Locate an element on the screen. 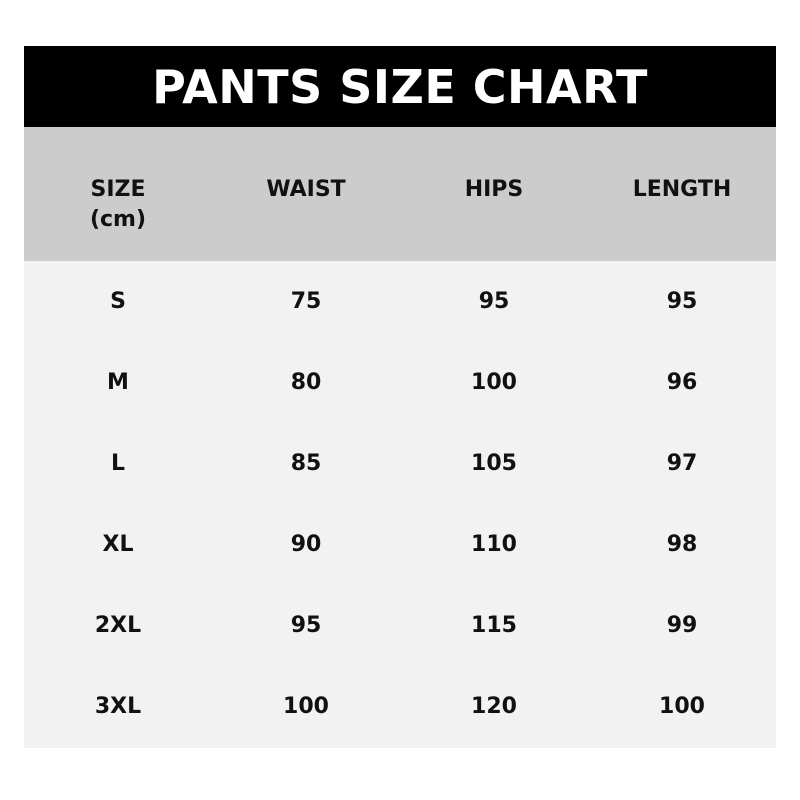  cell-waist: 75 is located at coordinates (306, 301).